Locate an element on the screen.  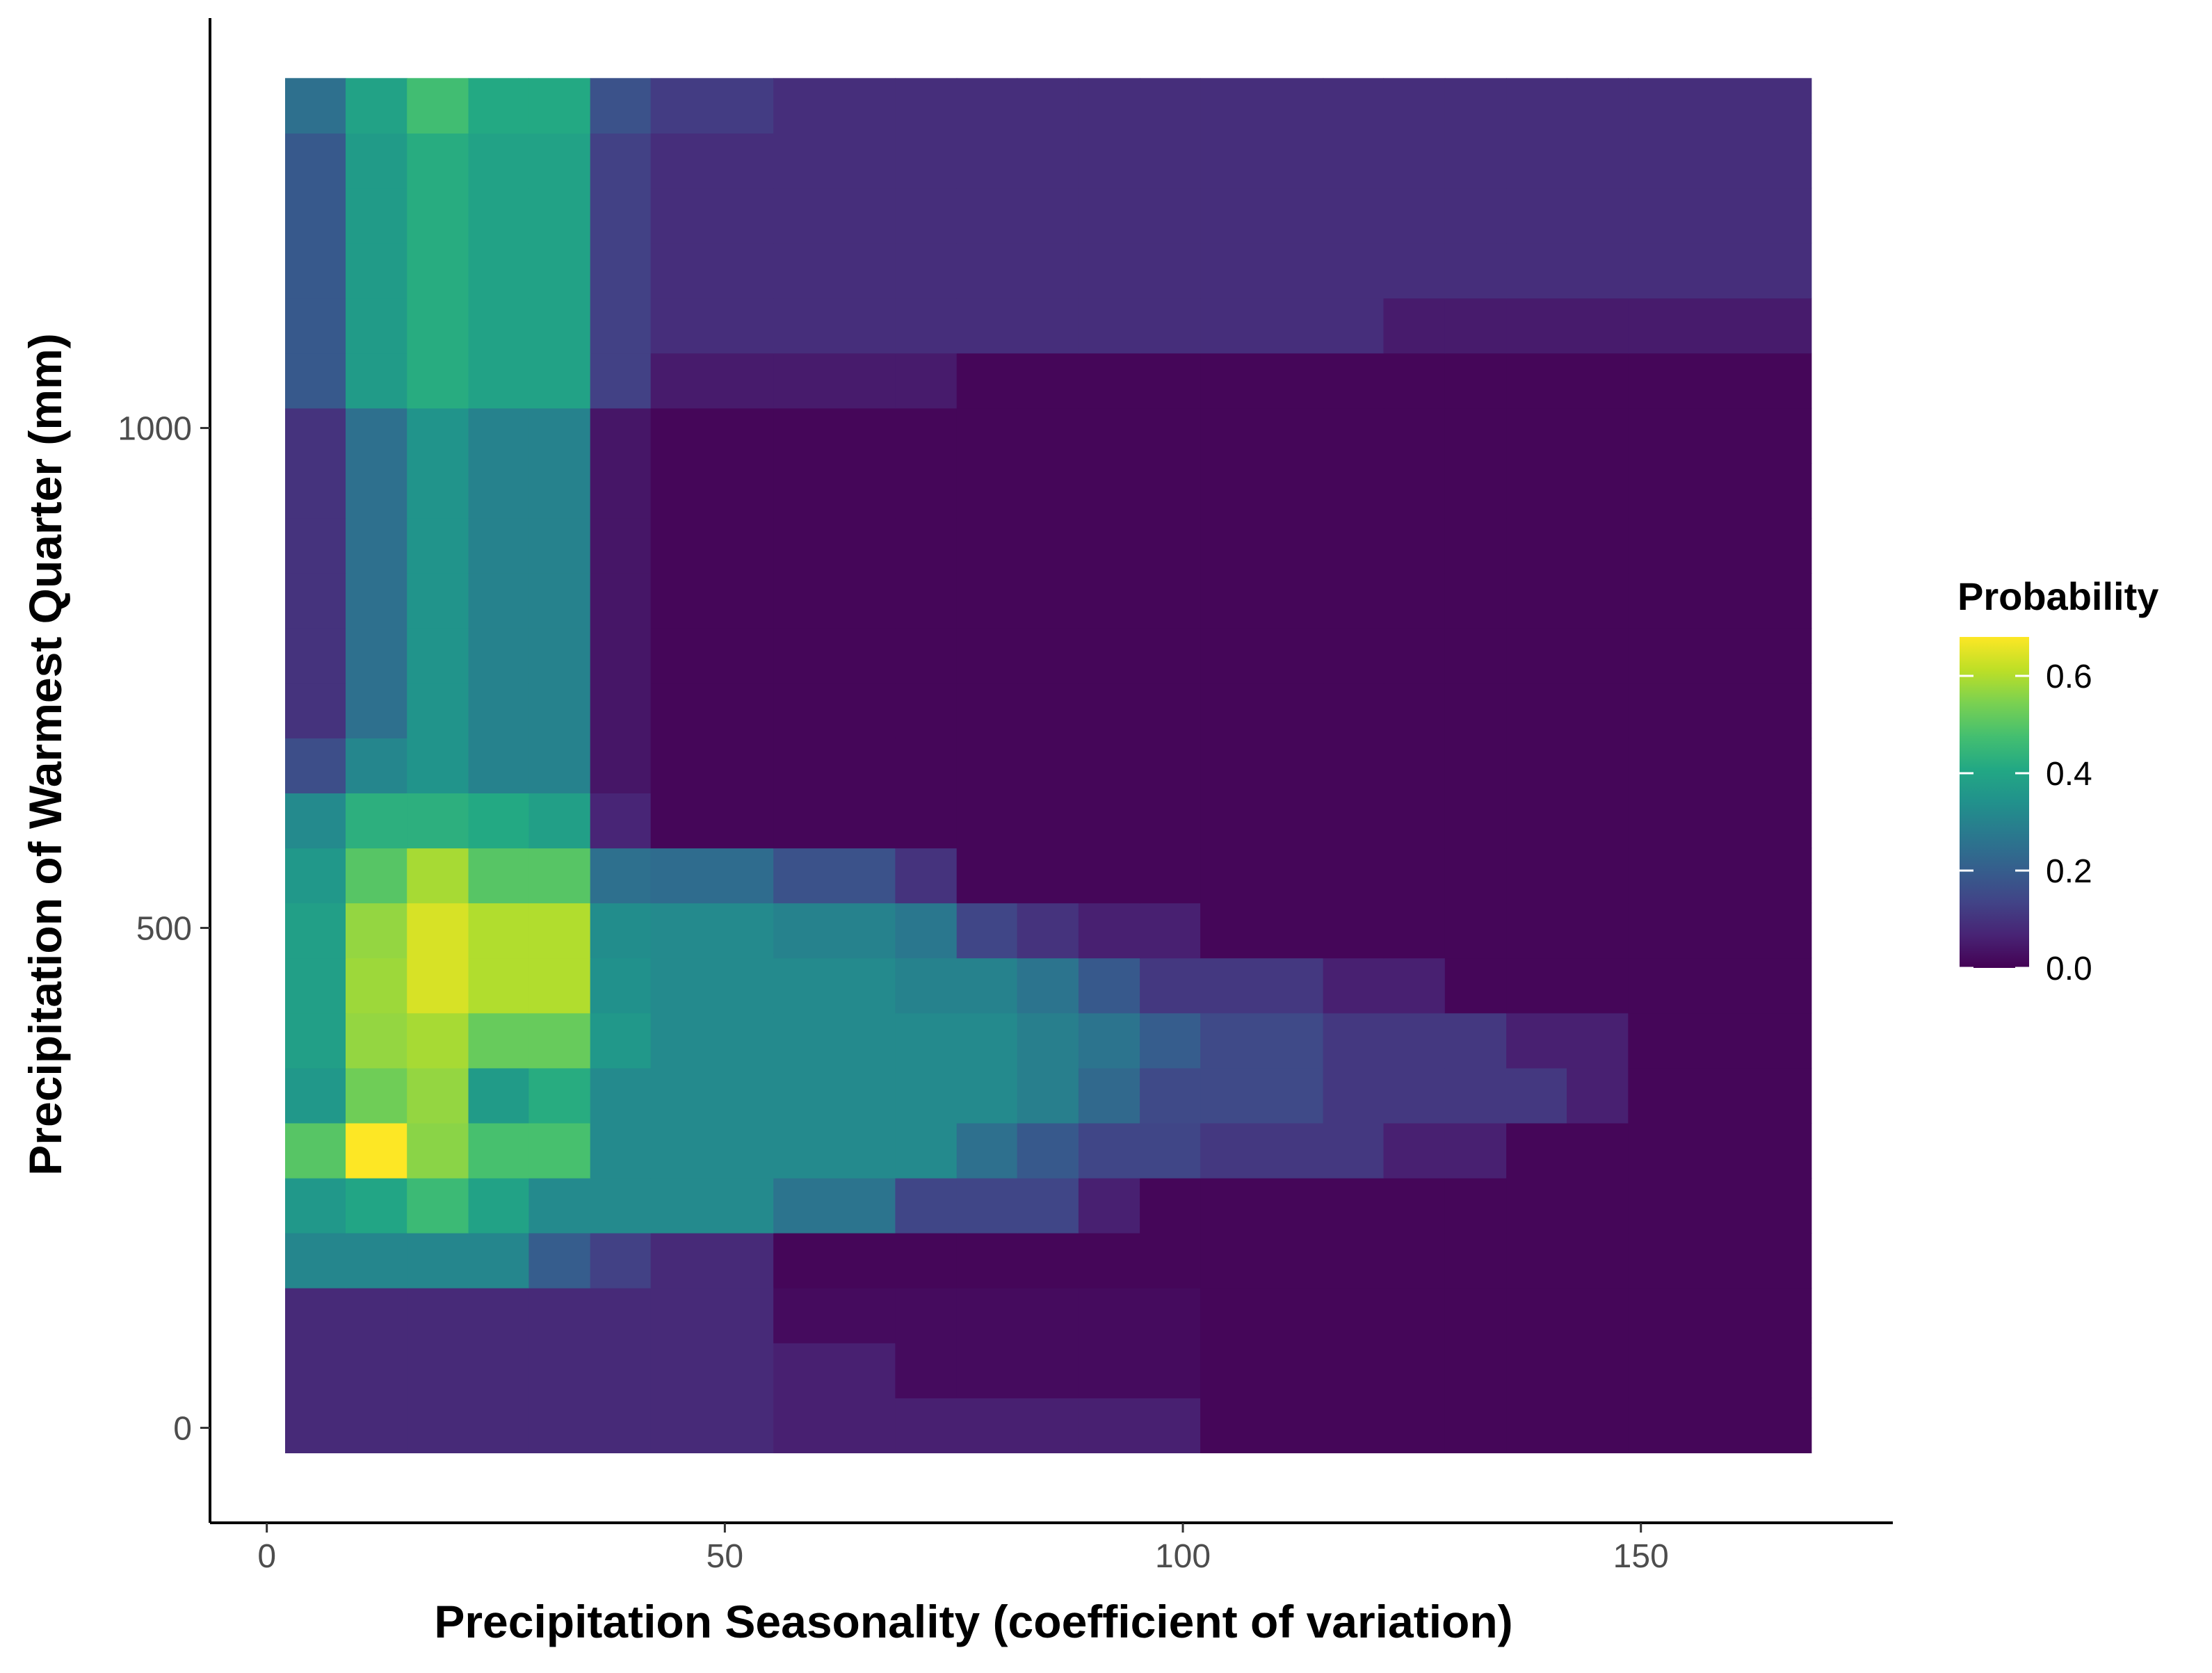
x-tick-label: 150 is located at coordinates (1641, 1556).